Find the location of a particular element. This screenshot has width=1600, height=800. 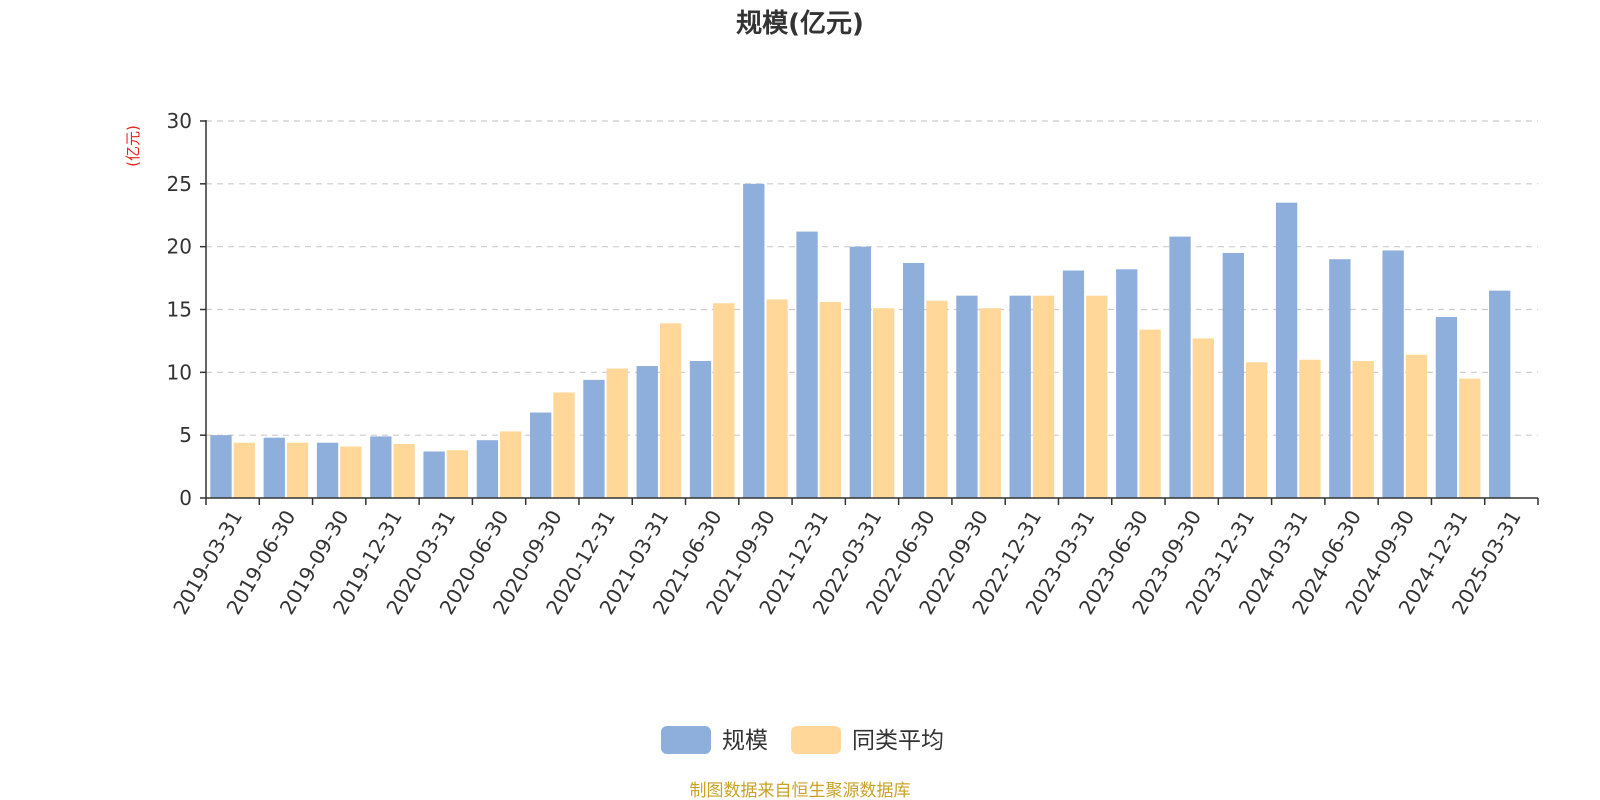

y-tick-labels: 0 5 10 15 20 25 30 is located at coordinates (179, 309).